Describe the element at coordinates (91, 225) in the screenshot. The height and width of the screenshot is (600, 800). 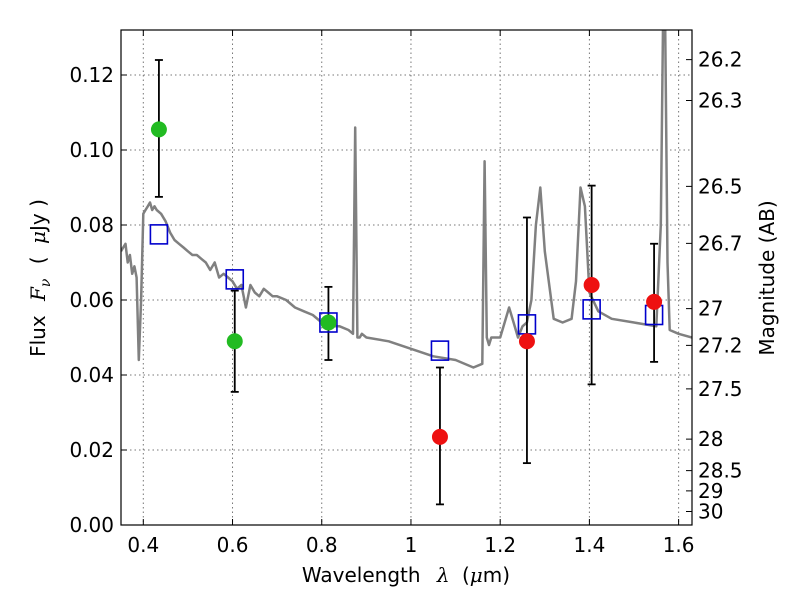
I see `y-tick-label: 0.08` at that location.